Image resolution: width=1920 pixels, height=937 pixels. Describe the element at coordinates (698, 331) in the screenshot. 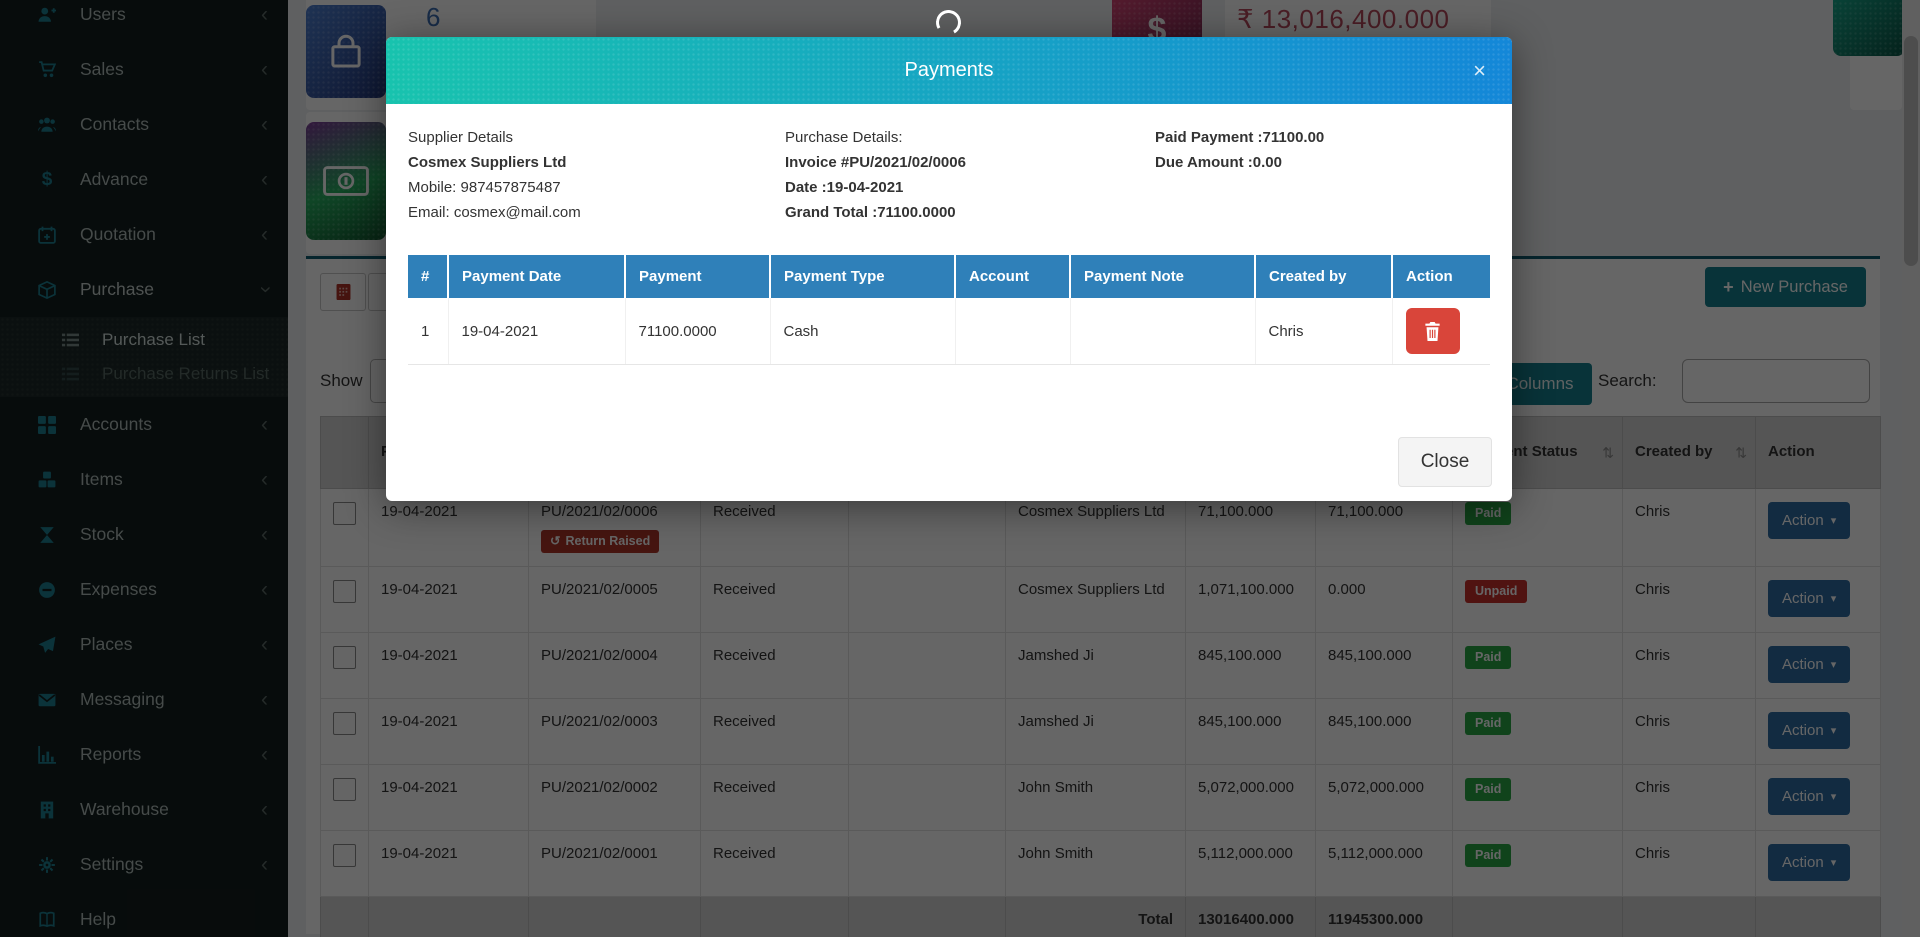

I see `cell-payment: 71100.0000` at that location.